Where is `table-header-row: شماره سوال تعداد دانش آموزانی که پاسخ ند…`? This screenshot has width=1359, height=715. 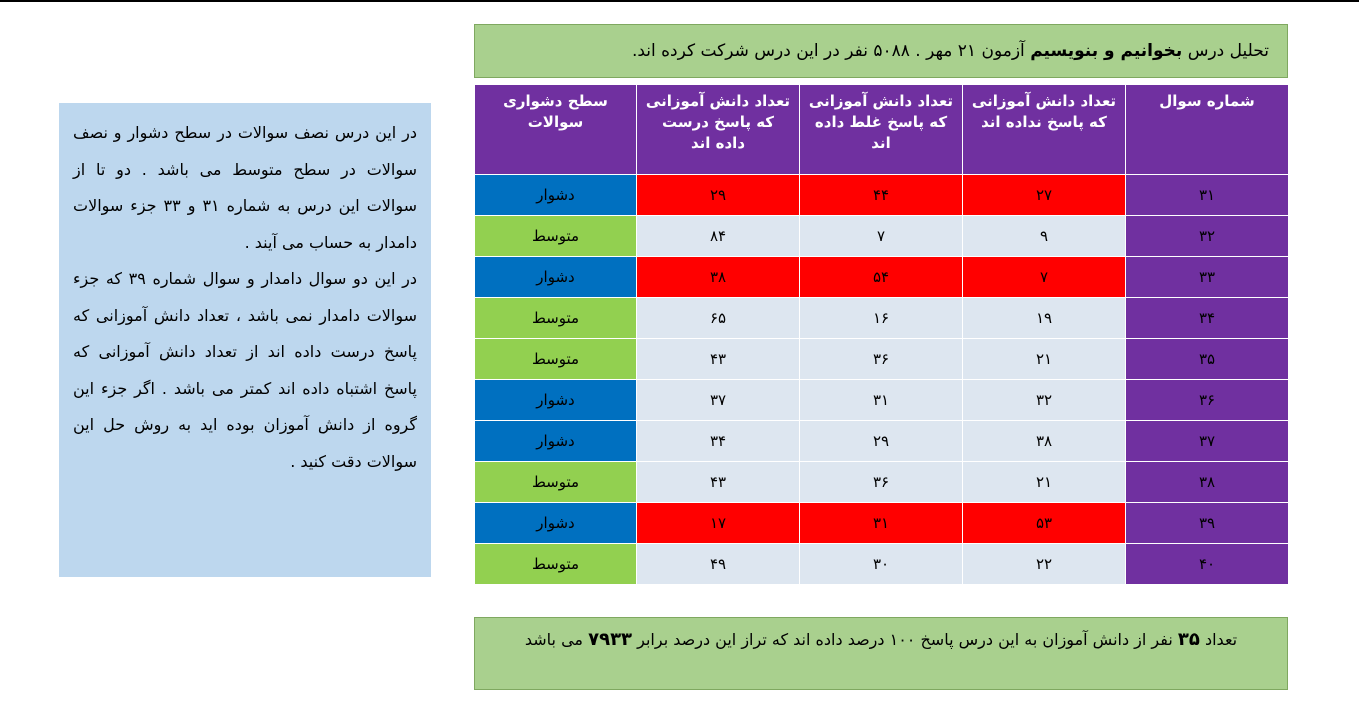 table-header-row: شماره سوال تعداد دانش آموزانی که پاسخ ند… is located at coordinates (881, 129).